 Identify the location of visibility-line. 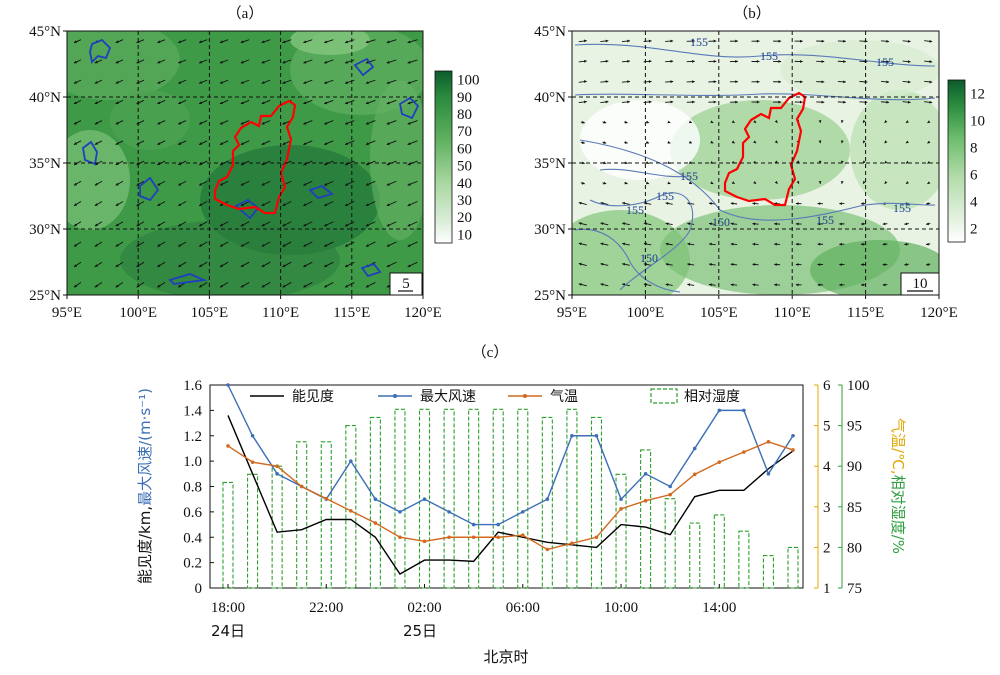
(510, 495).